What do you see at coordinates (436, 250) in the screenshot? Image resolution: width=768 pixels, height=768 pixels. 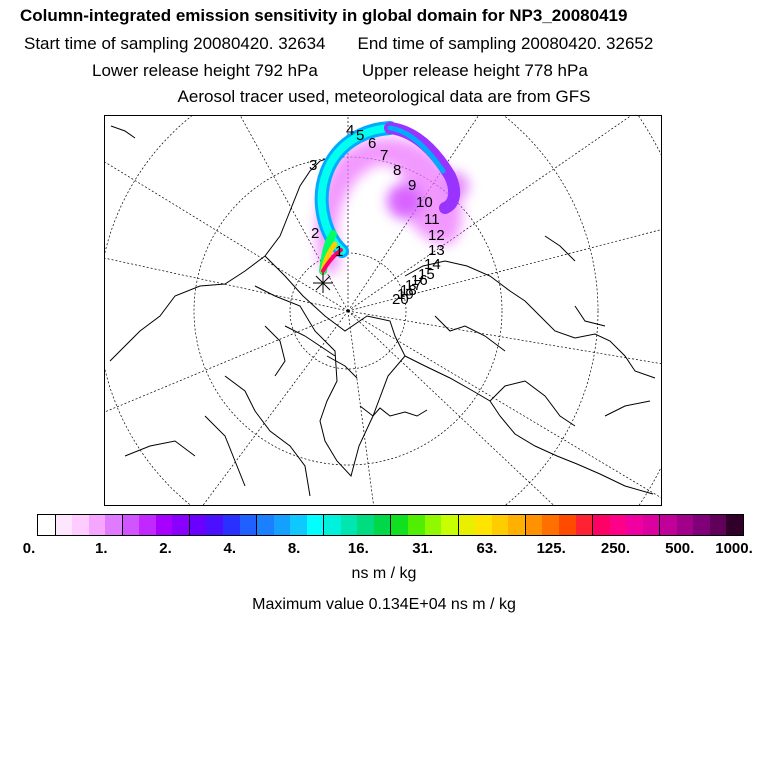 I see `day-label: 13` at bounding box center [436, 250].